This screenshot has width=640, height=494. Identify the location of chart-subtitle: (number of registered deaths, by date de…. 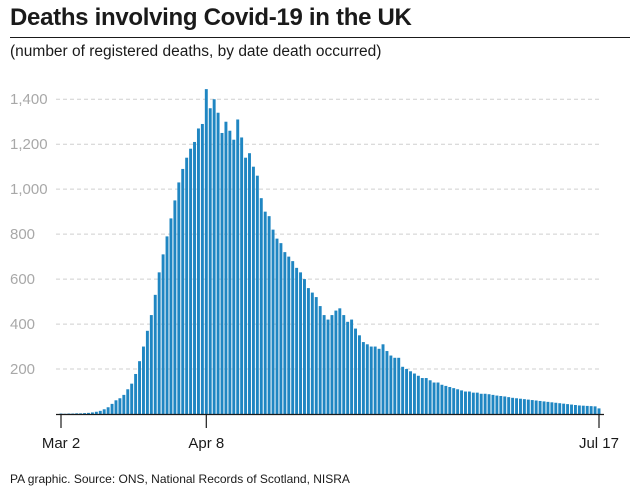
(196, 51).